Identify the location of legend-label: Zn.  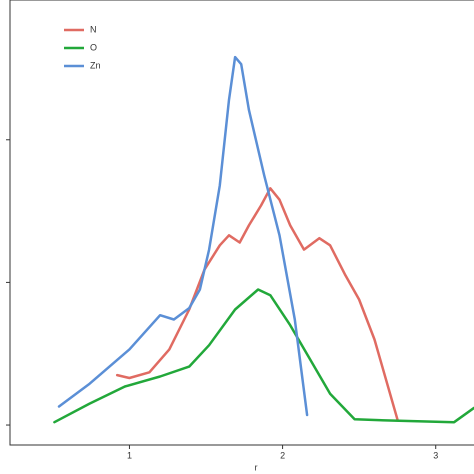
(95, 65).